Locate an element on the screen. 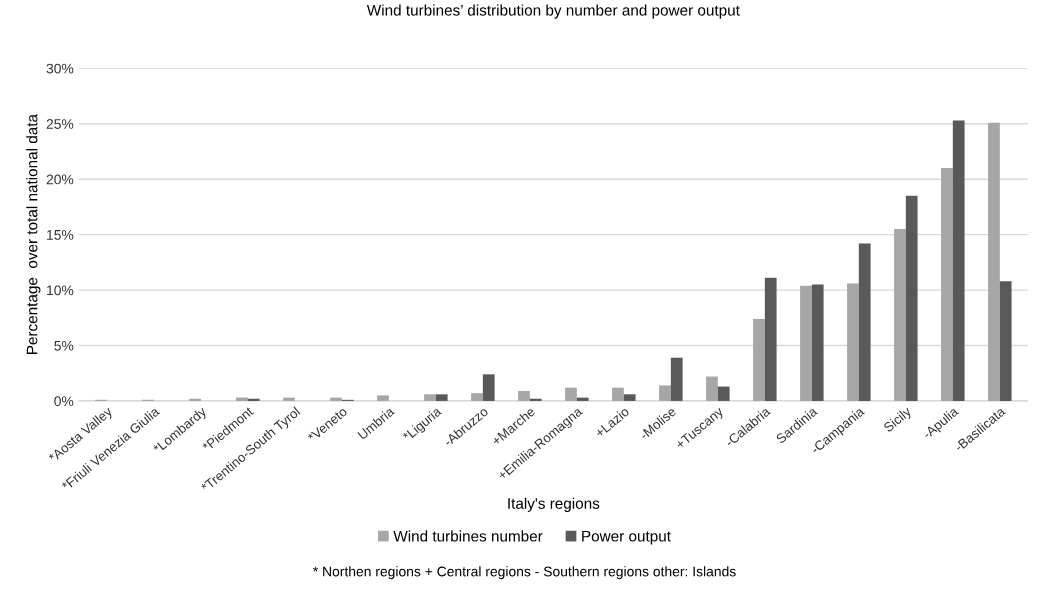  y-axis-title: Percentage over total national data is located at coordinates (33, 234).